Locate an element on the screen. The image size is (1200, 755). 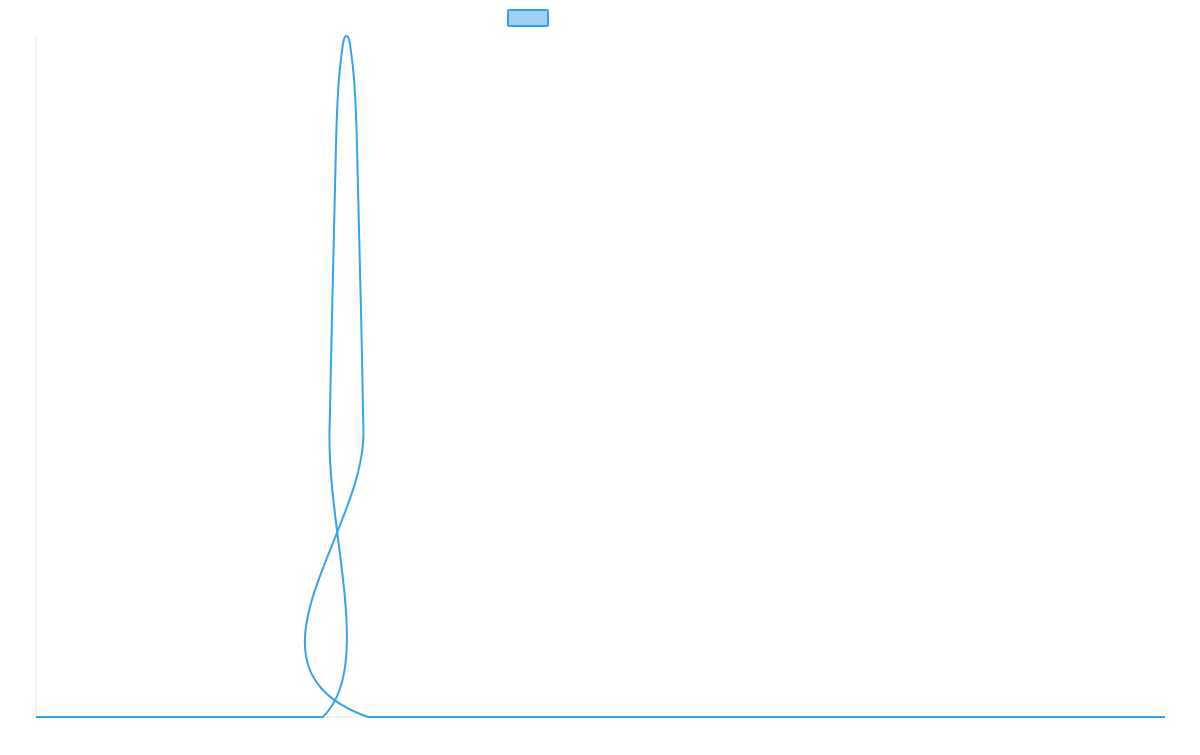
legend is located at coordinates (528, 18).